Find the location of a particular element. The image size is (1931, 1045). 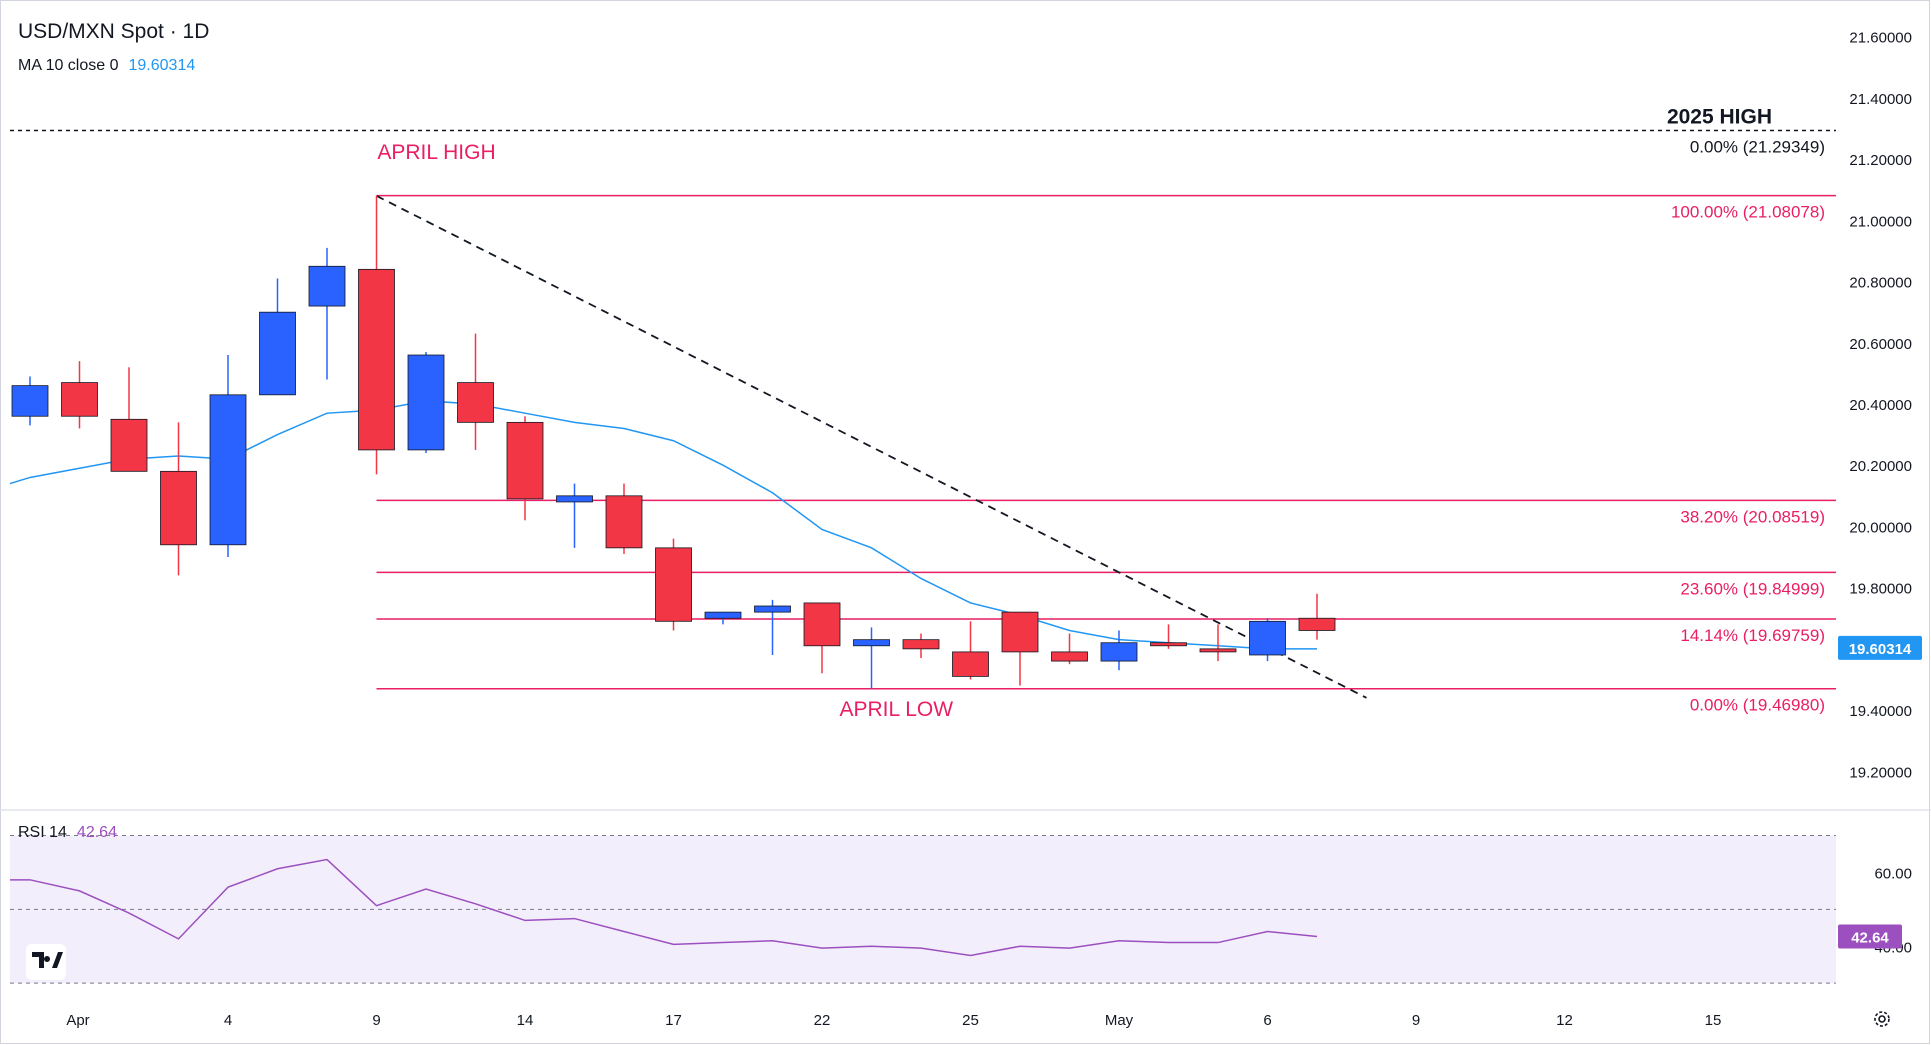

rsi-legend-label: RSI 14 is located at coordinates (42, 832).